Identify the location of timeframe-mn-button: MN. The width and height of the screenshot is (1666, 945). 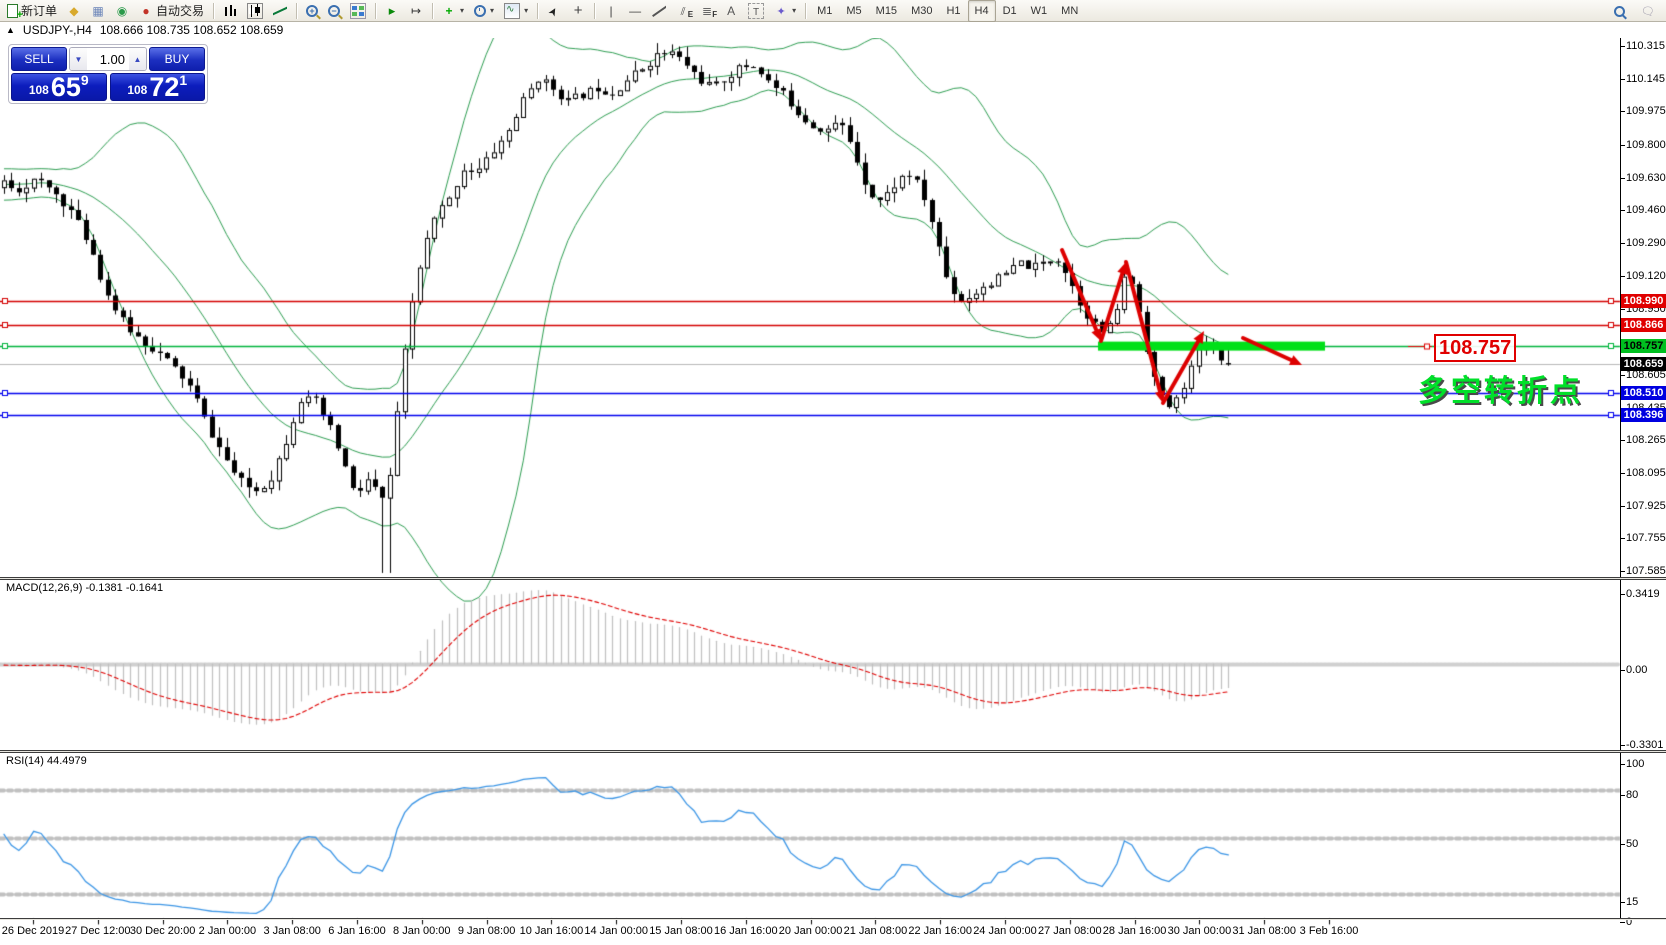
(1070, 10).